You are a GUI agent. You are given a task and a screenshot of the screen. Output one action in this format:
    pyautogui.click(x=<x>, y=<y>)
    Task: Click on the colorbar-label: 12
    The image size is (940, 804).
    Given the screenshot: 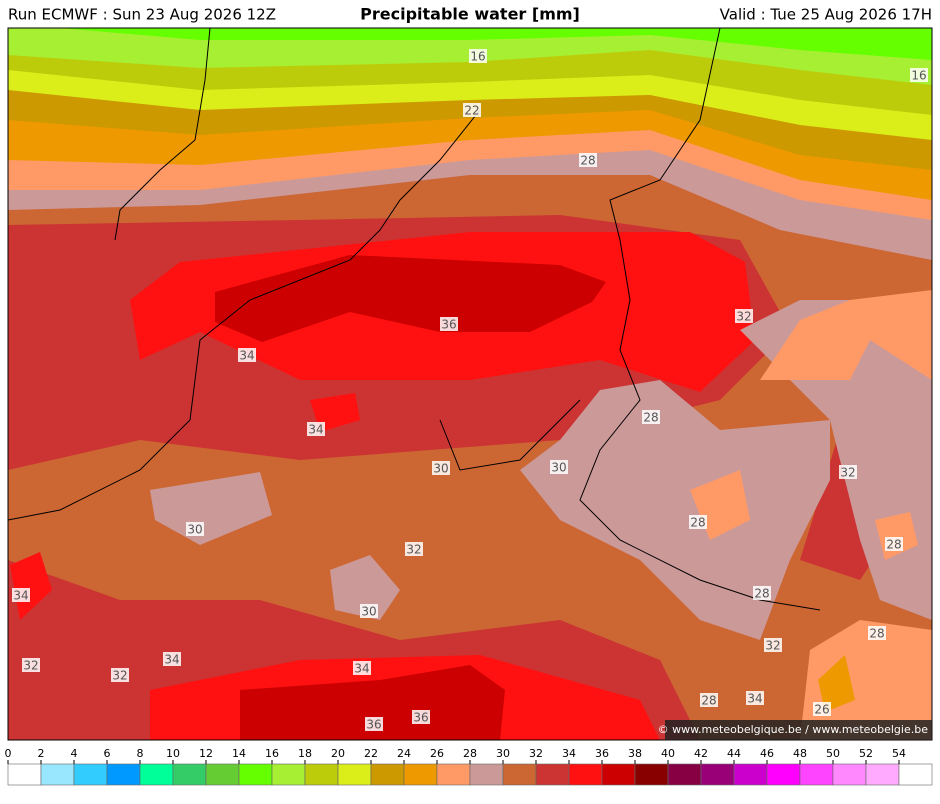 What is the action you would take?
    pyautogui.click(x=206, y=753)
    